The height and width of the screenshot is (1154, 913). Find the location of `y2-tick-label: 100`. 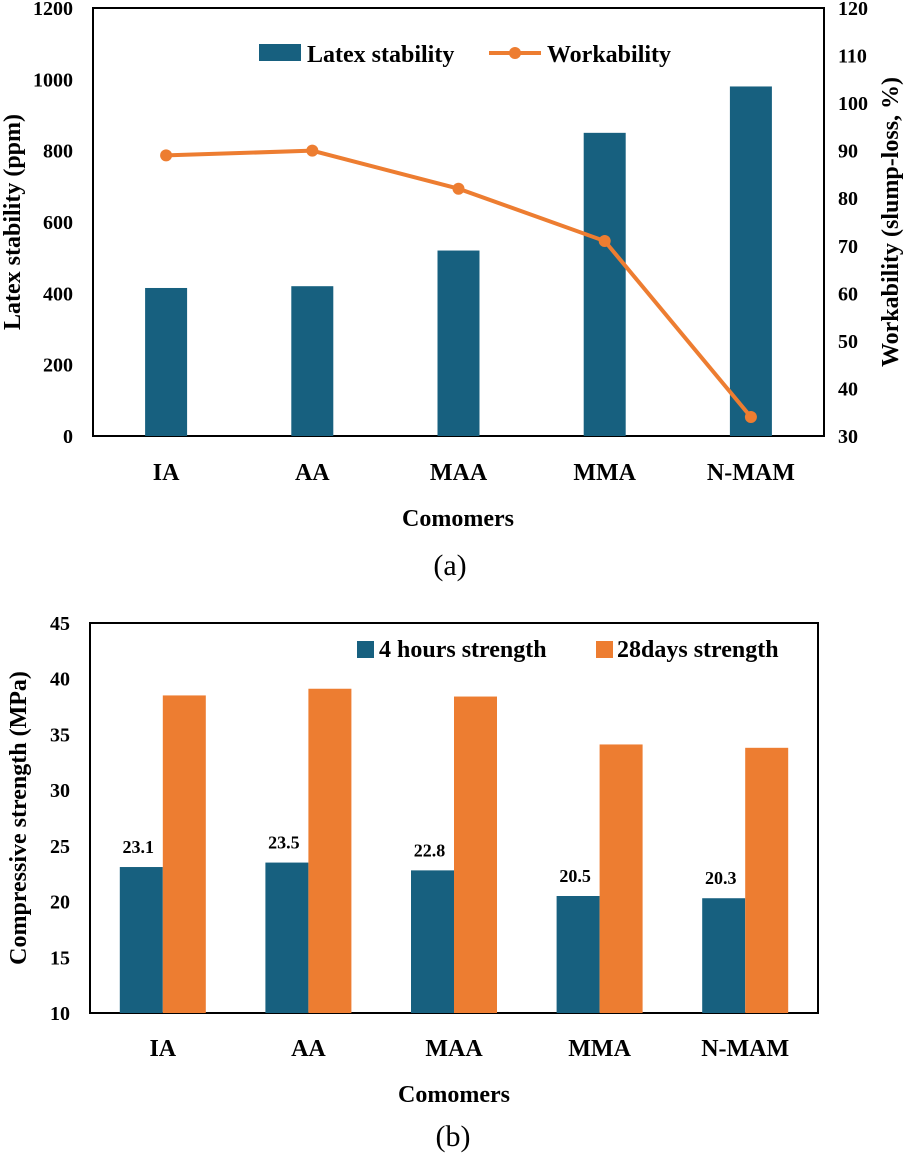

y2-tick-label: 100 is located at coordinates (853, 104).